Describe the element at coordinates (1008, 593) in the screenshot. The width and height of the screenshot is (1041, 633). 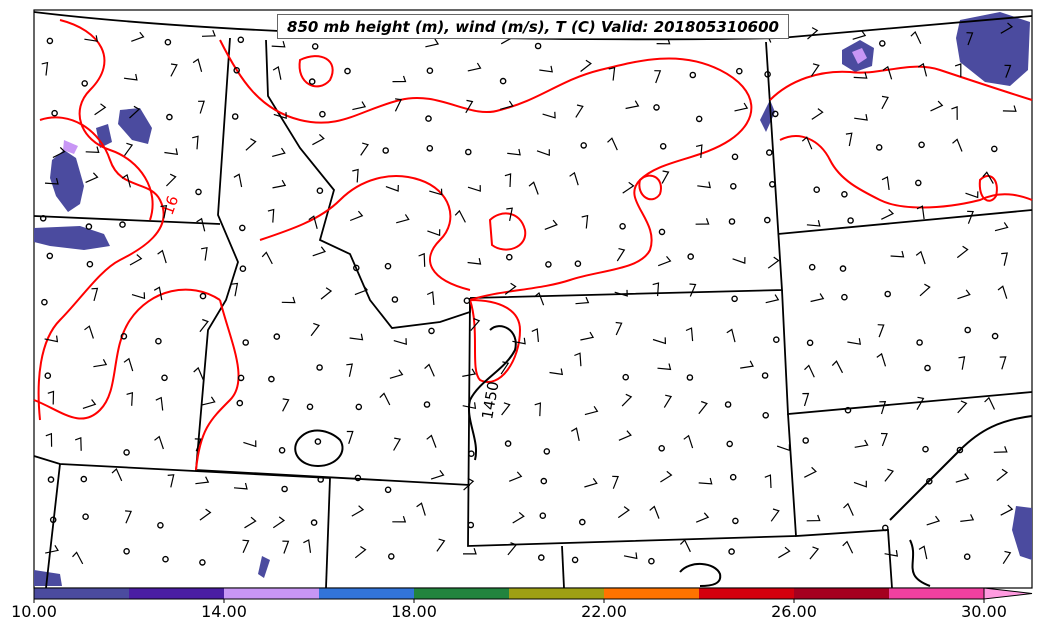
I see `colorbar-extension-triangle` at that location.